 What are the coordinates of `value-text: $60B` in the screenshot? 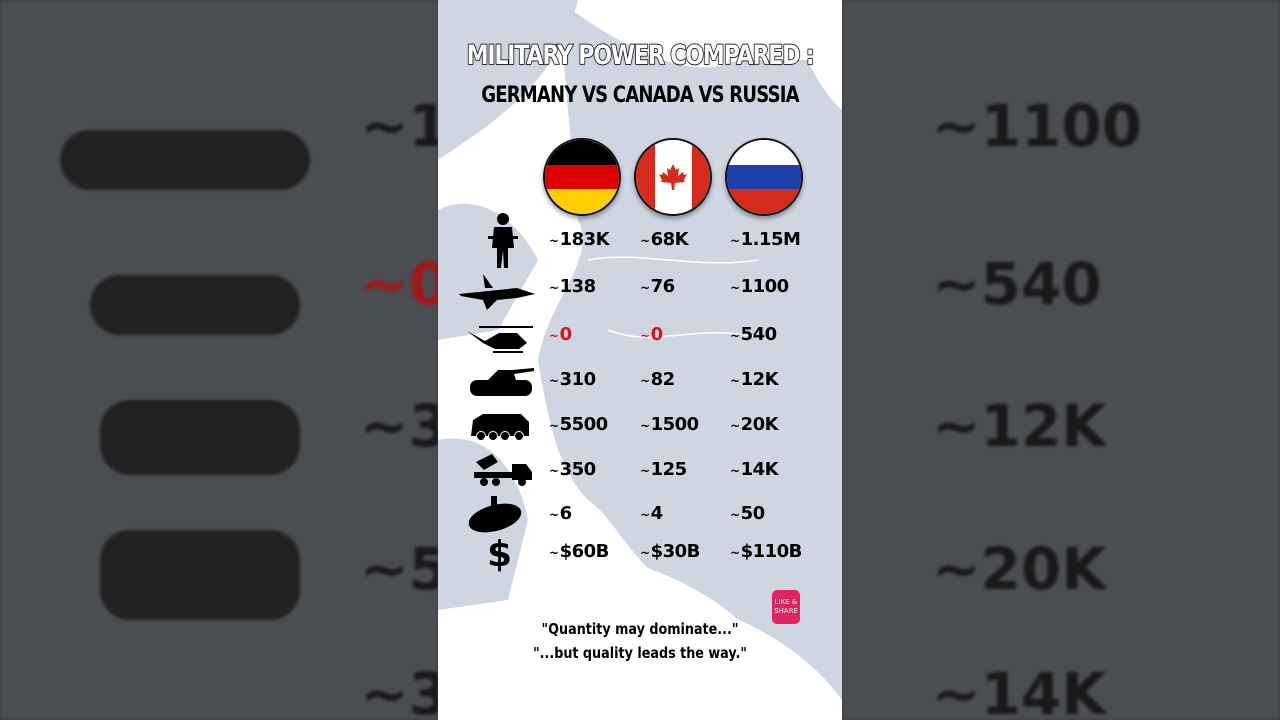 It's located at (584, 551).